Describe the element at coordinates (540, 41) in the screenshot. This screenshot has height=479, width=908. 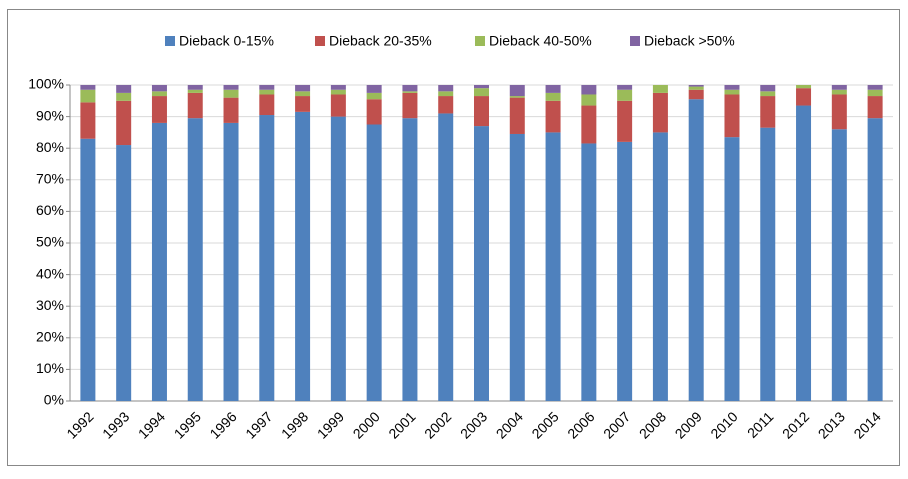
I see `legend-label: Dieback 40-50%` at that location.